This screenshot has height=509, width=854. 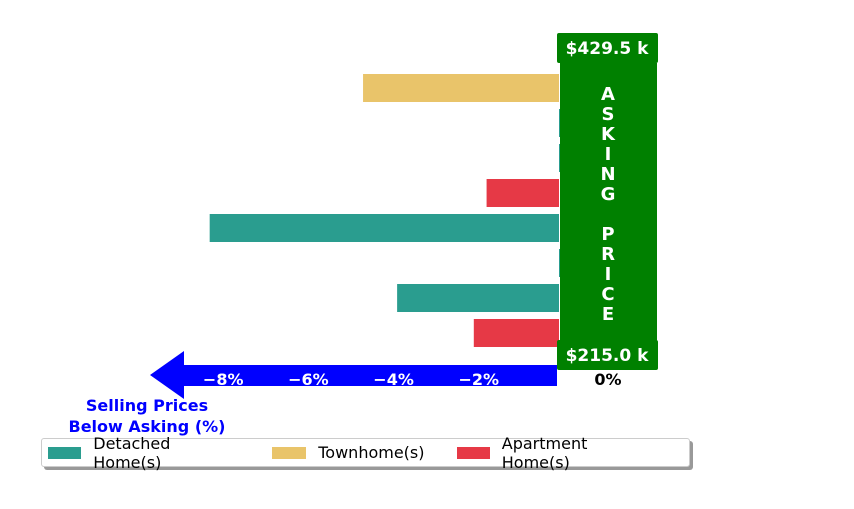 I want to click on legend-item-townhome: Townhome(s), so click(x=348, y=452).